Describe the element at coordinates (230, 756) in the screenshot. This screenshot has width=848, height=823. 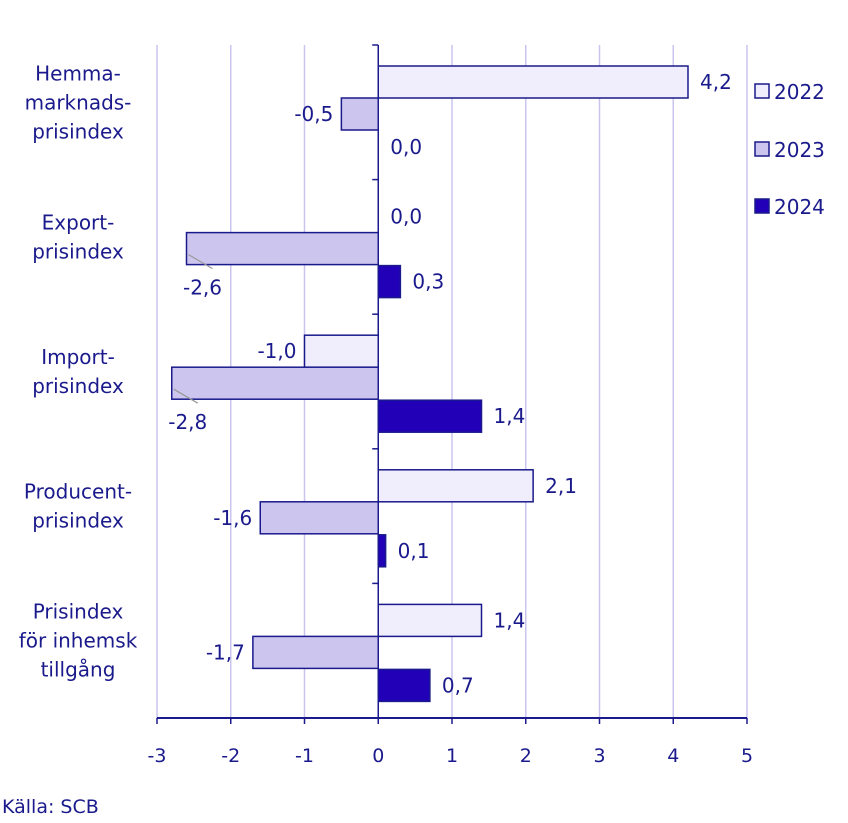
I see `x-tick-label: -2` at that location.